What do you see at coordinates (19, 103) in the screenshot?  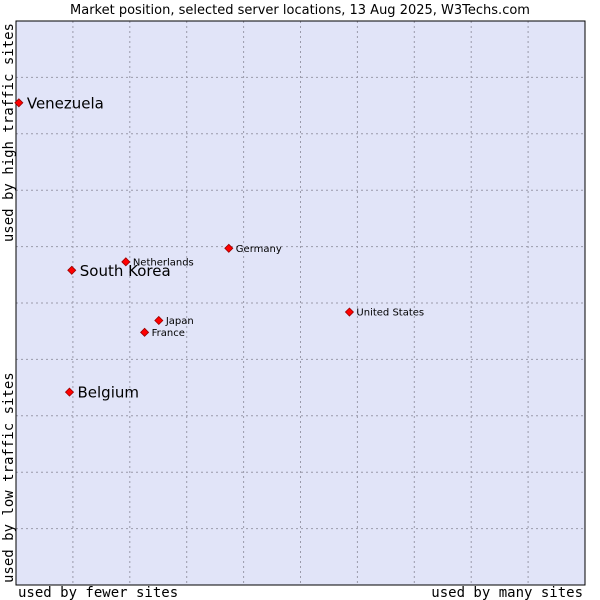 I see `data-point-venezuela` at bounding box center [19, 103].